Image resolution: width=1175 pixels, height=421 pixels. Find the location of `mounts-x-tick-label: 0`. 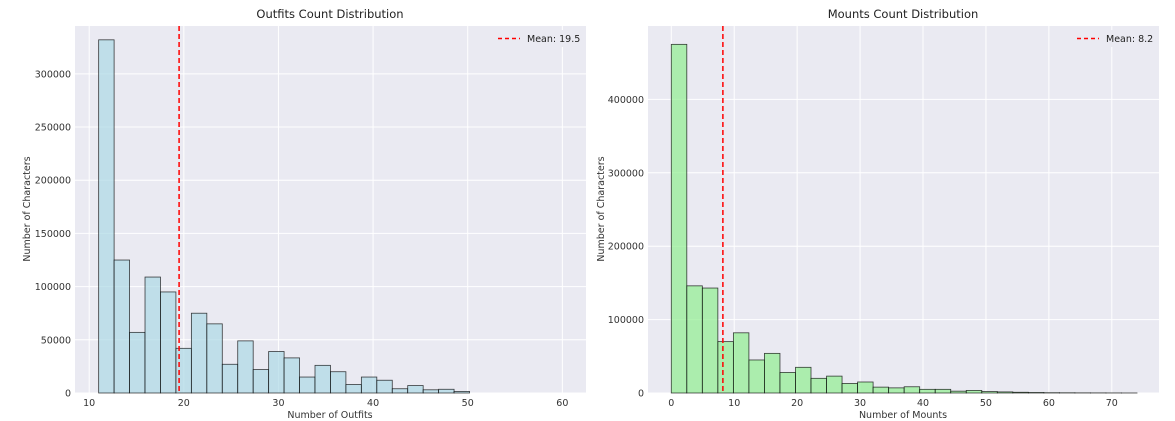

mounts-x-tick-label: 0 is located at coordinates (671, 403).